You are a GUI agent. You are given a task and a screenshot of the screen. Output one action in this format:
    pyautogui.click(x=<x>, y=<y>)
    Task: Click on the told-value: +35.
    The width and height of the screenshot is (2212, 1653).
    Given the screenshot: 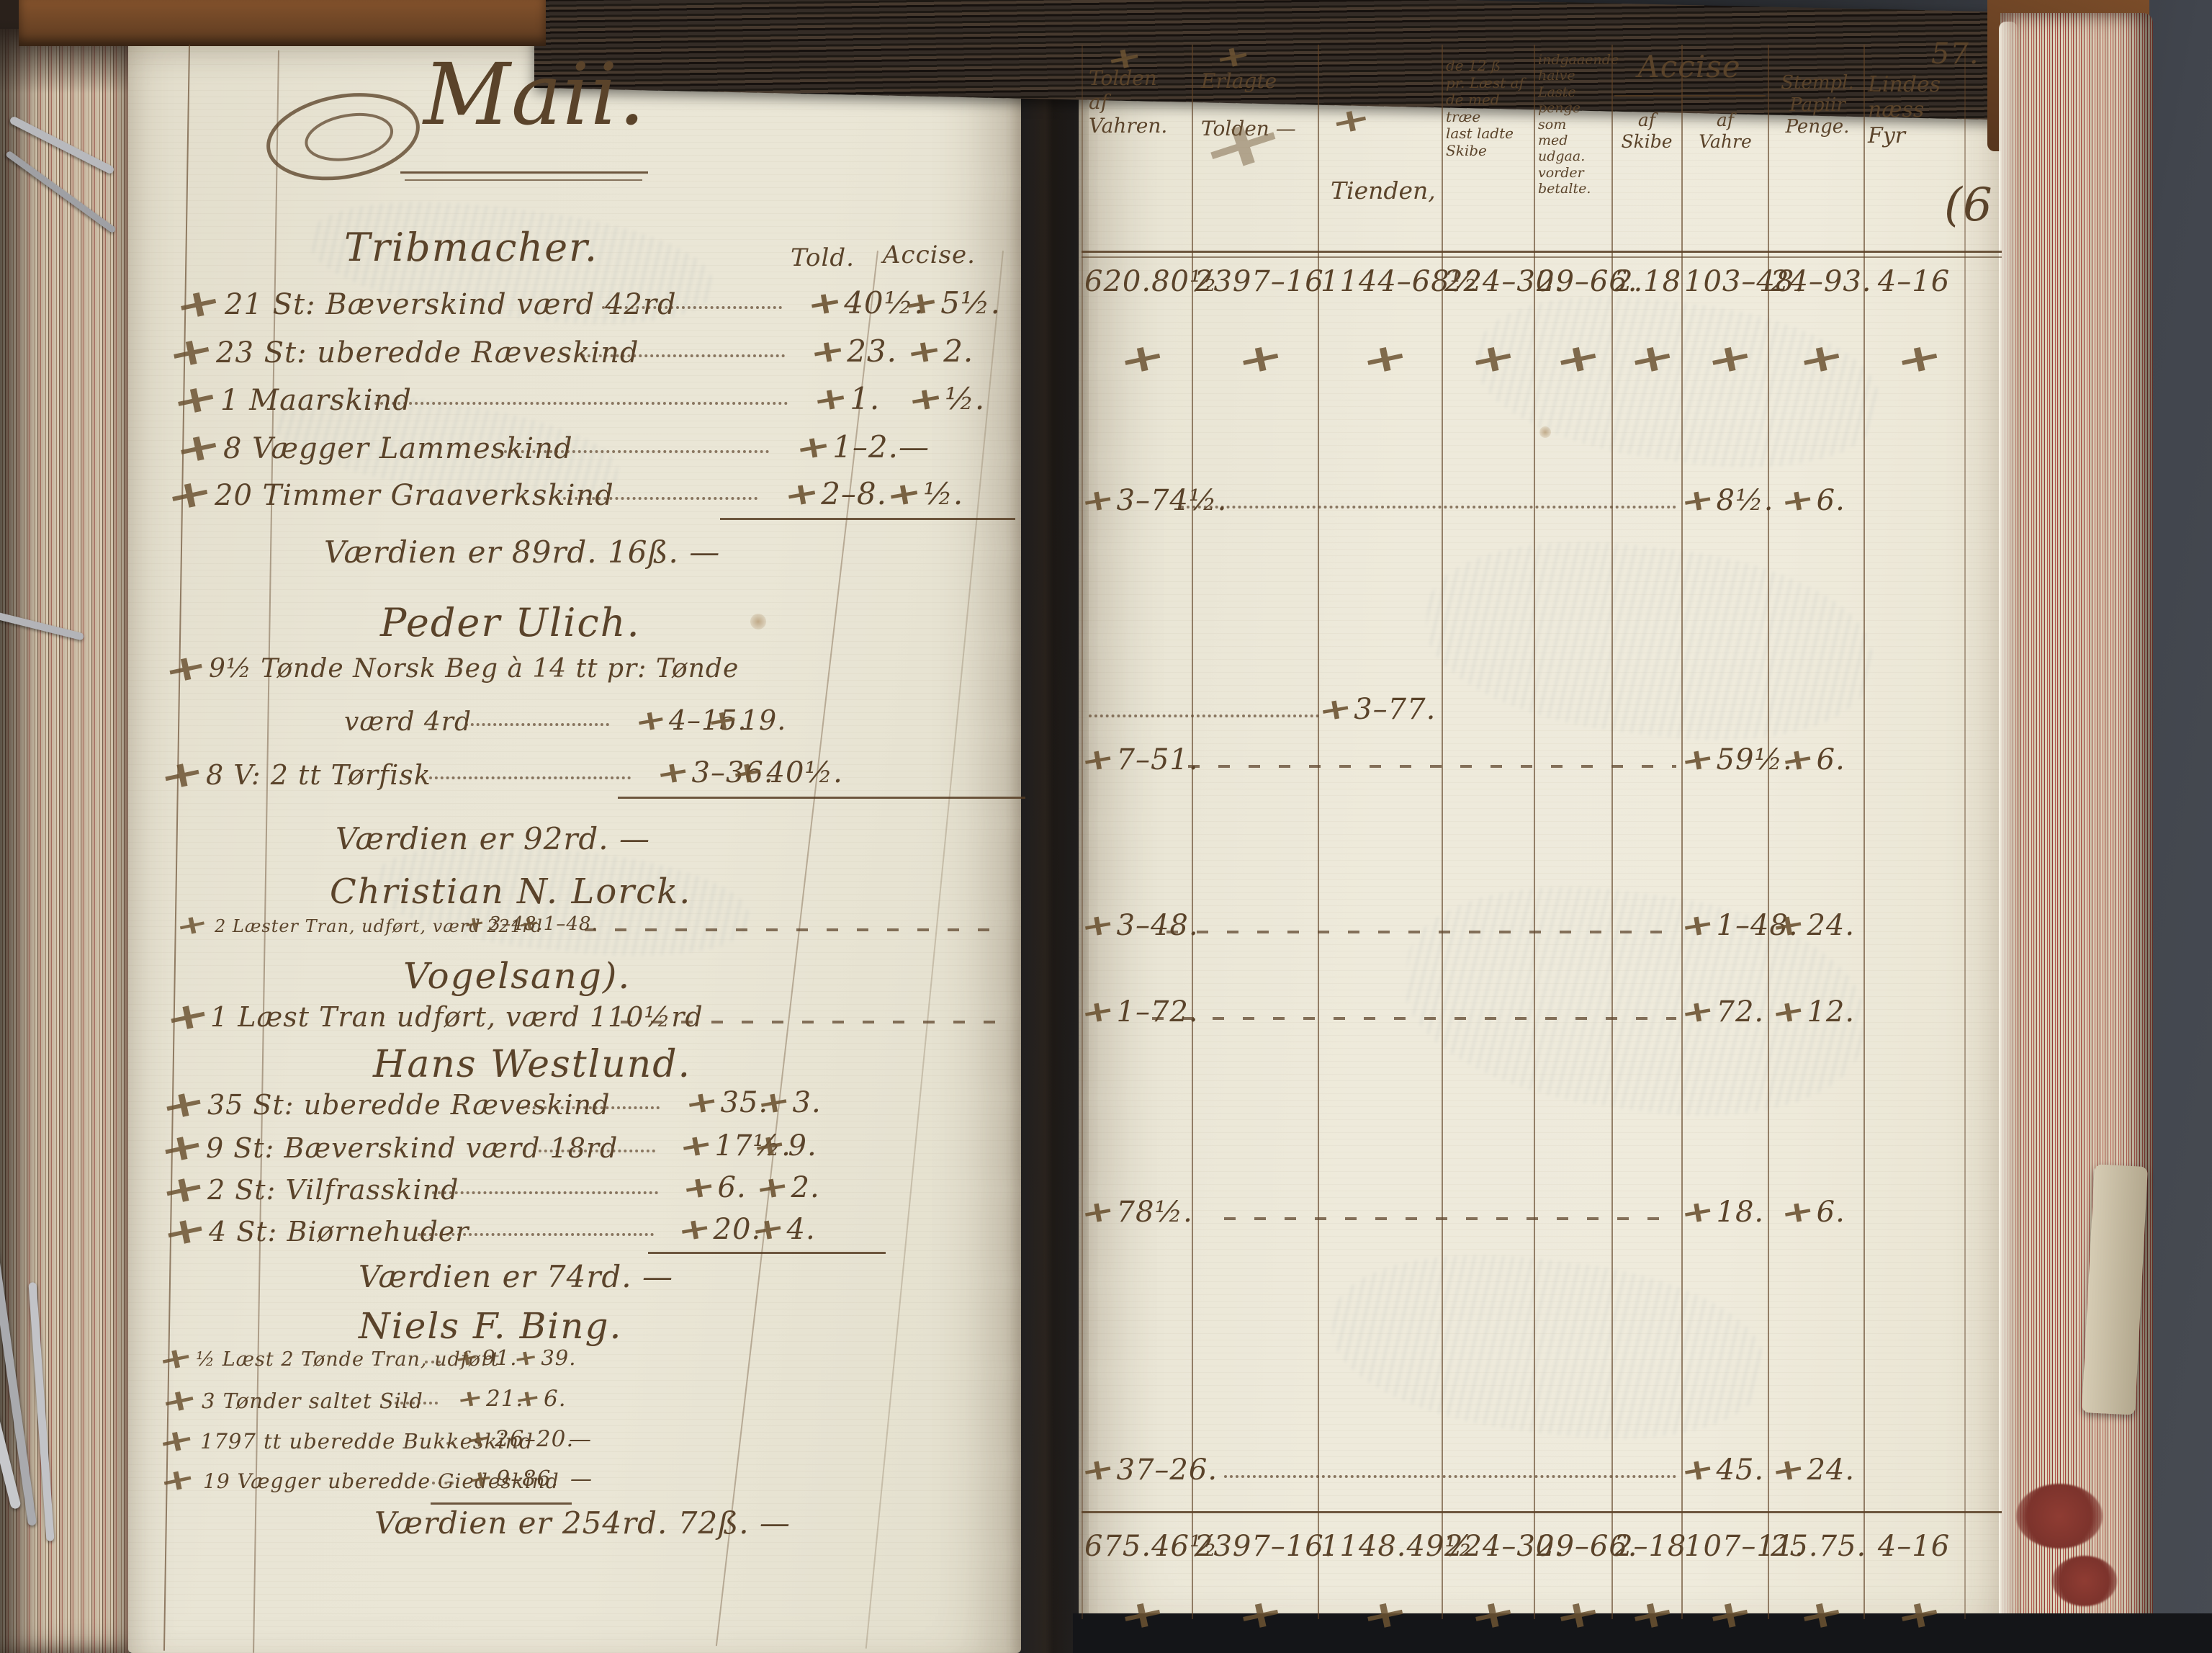 What is the action you would take?
    pyautogui.click(x=725, y=1102)
    